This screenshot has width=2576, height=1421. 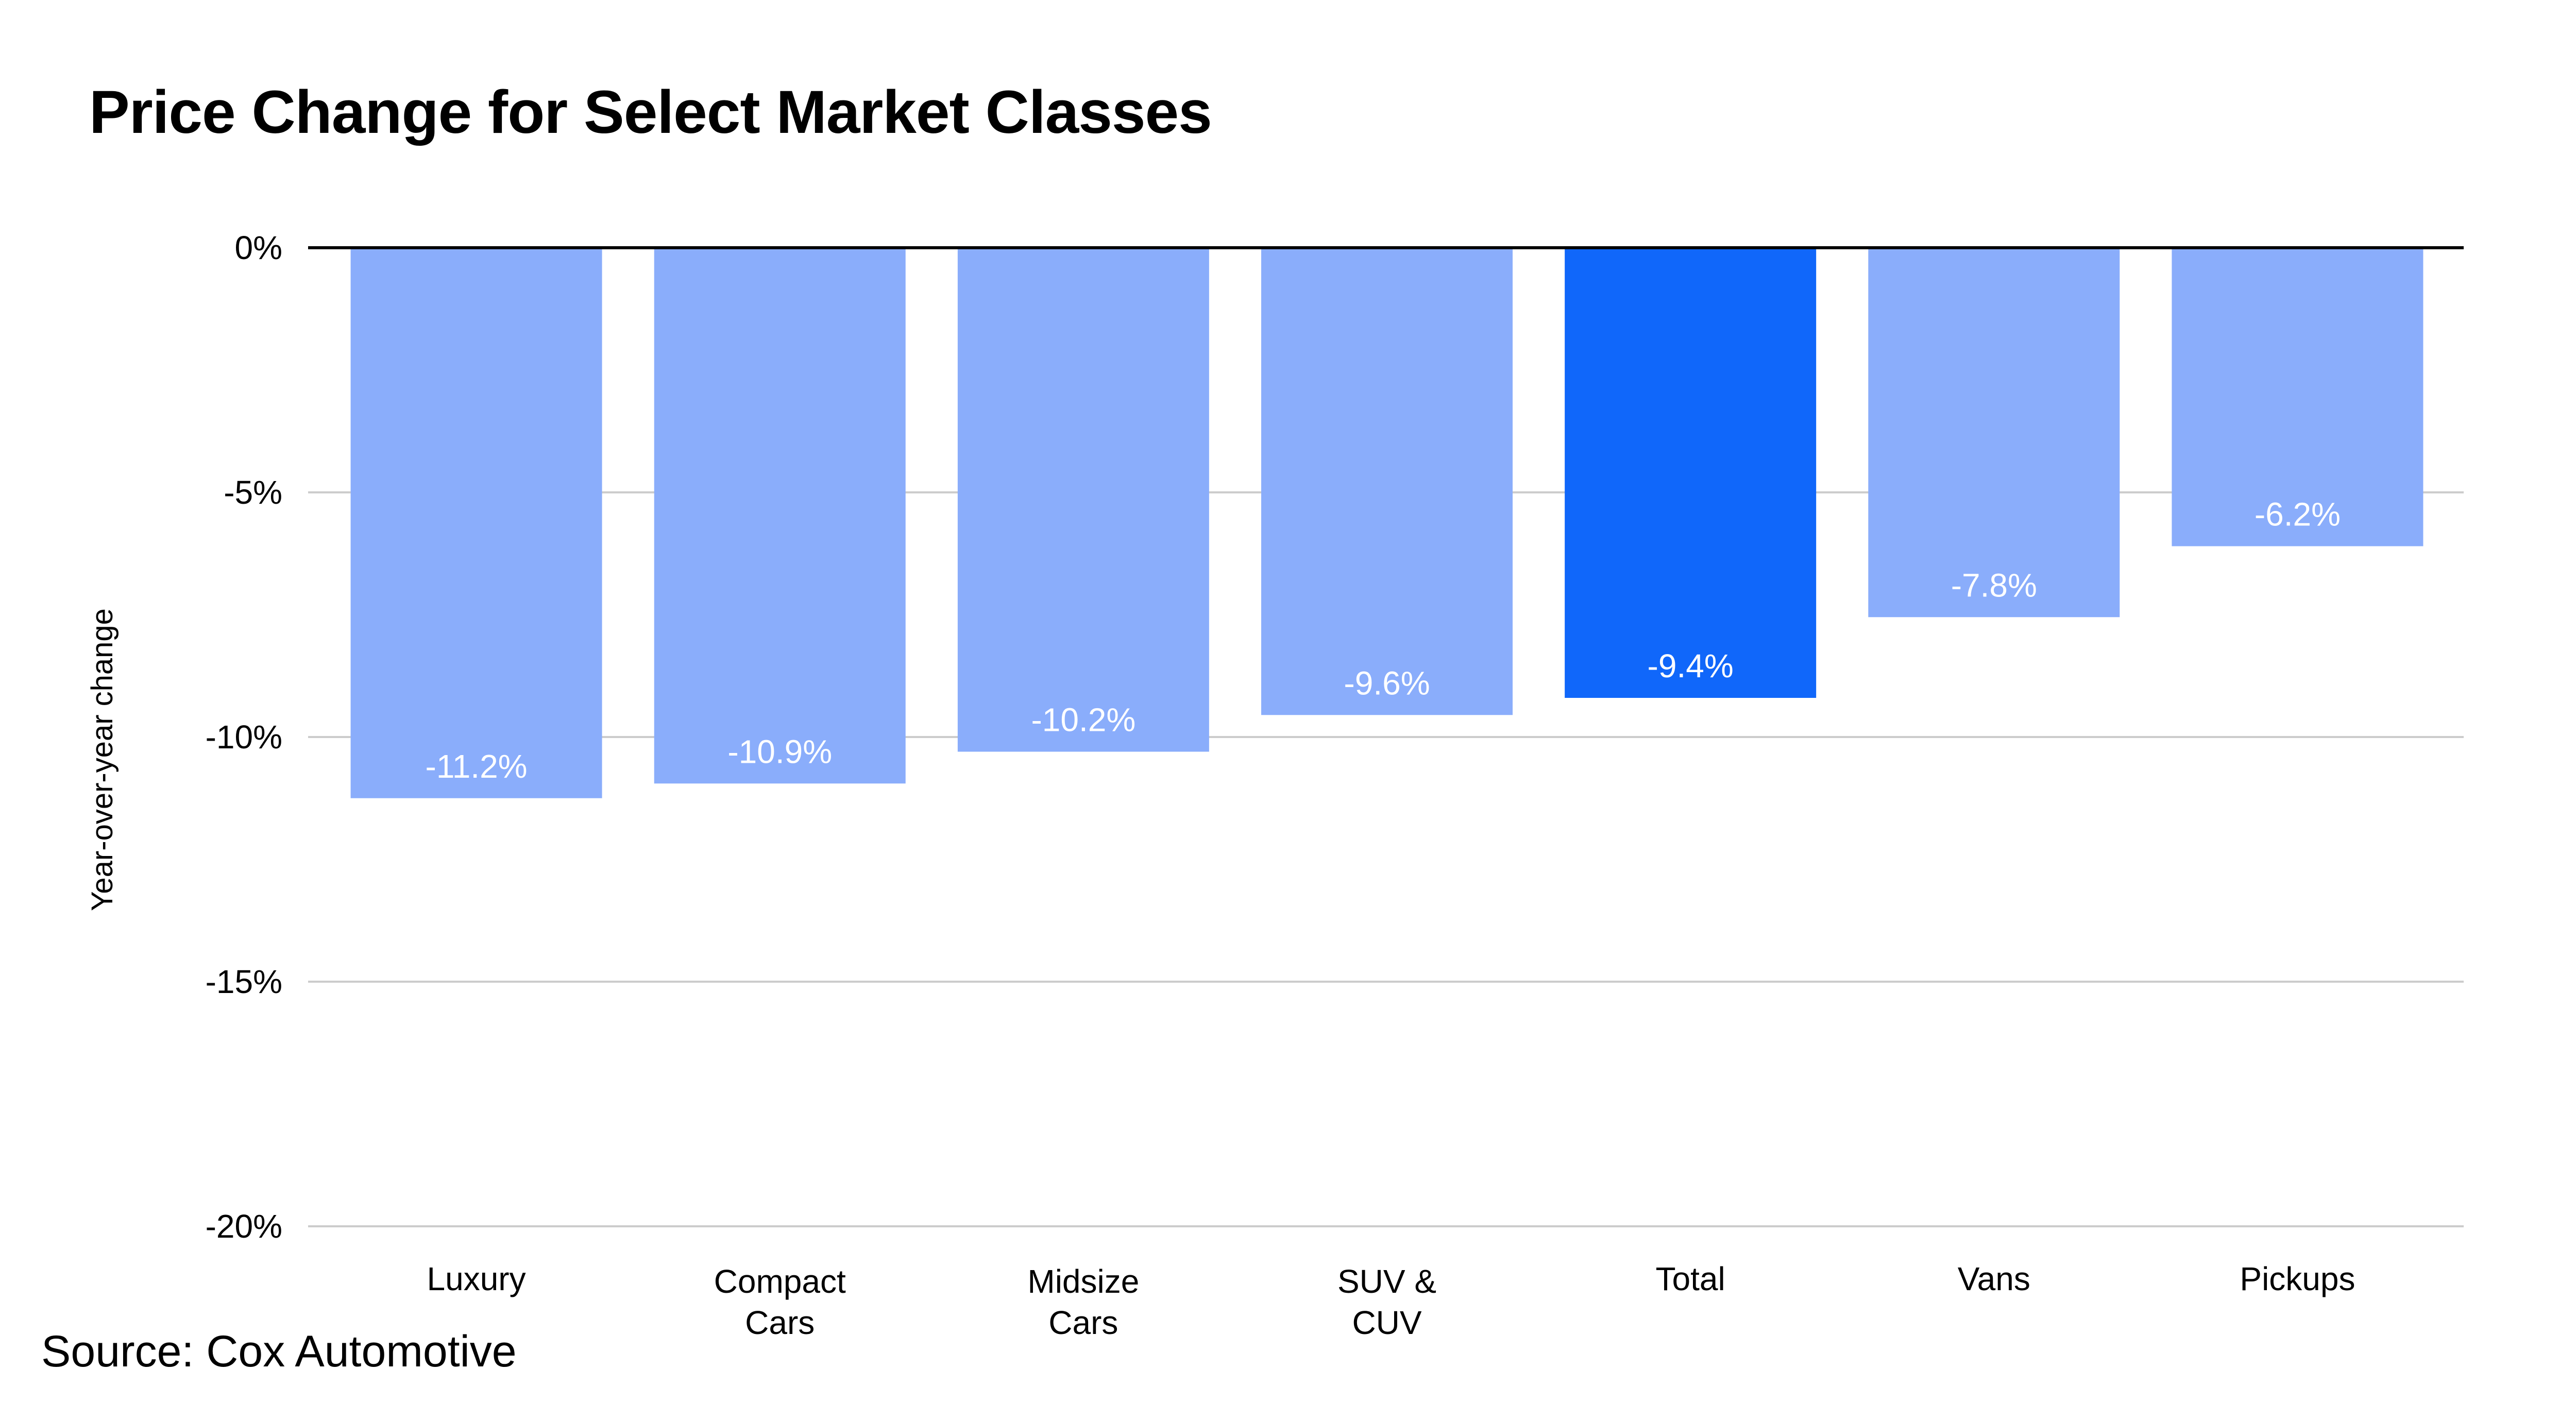 What do you see at coordinates (780, 751) in the screenshot?
I see `data-label: -10.9%` at bounding box center [780, 751].